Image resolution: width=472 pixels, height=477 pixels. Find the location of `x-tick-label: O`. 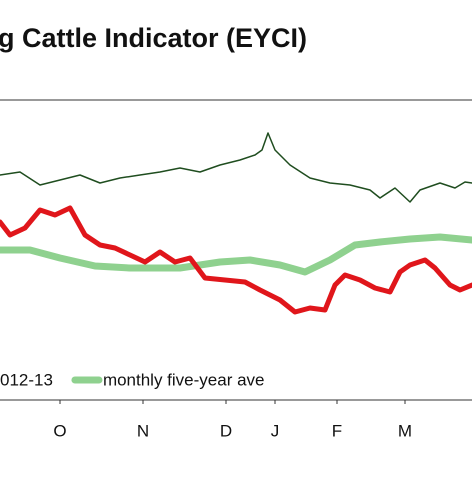

x-tick-label: O is located at coordinates (59, 430).